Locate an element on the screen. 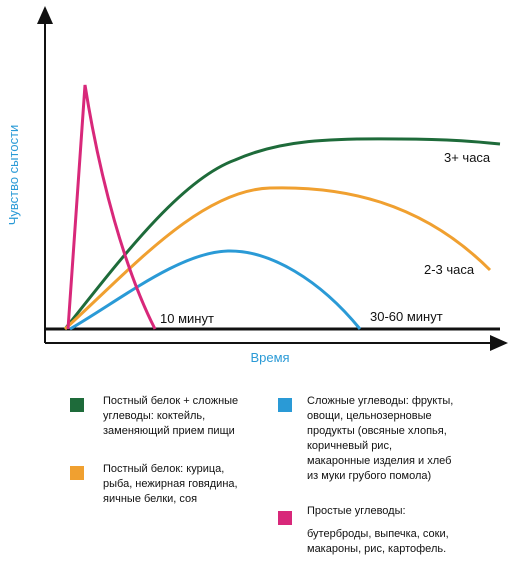 The image size is (512, 565). legend-text: рыба, нежирная говядина, is located at coordinates (170, 484).